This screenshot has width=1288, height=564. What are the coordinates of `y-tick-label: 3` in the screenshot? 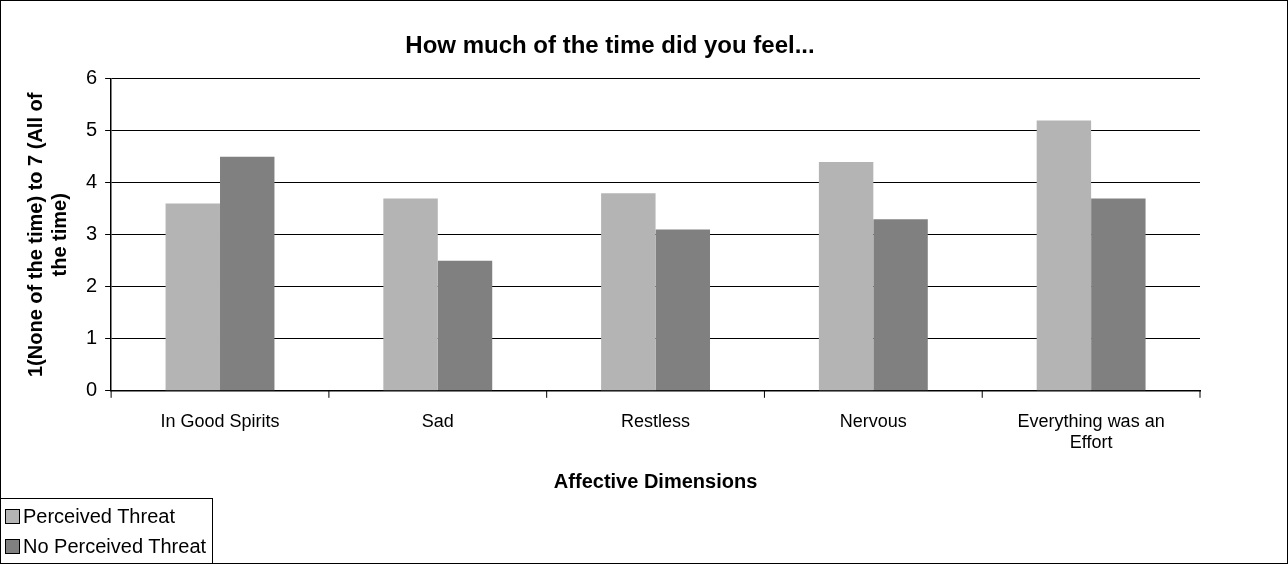 It's located at (92, 233).